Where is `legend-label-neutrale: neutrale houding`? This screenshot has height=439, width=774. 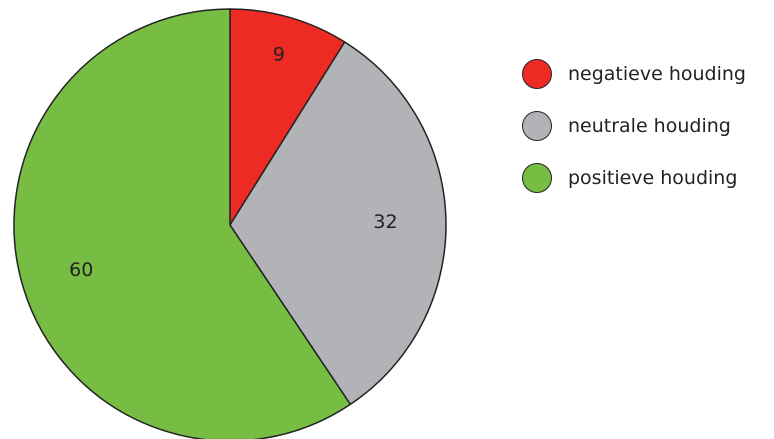
legend-label-neutrale: neutrale houding is located at coordinates (649, 126).